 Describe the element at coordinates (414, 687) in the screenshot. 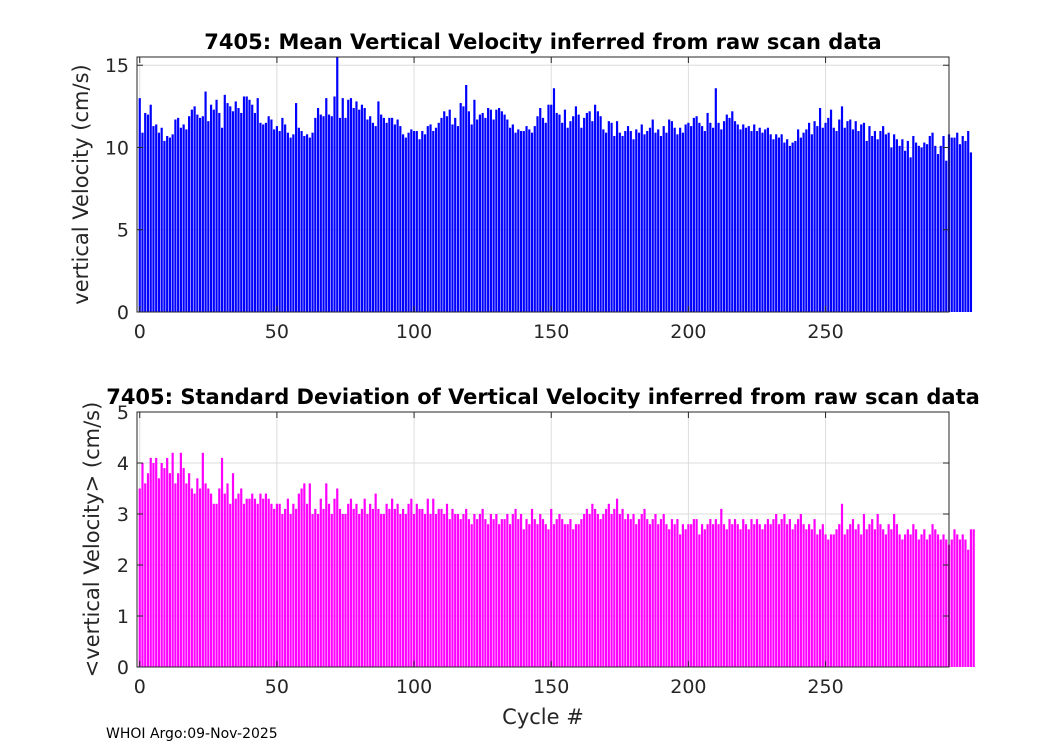

I see `x-tick-label: 100` at that location.